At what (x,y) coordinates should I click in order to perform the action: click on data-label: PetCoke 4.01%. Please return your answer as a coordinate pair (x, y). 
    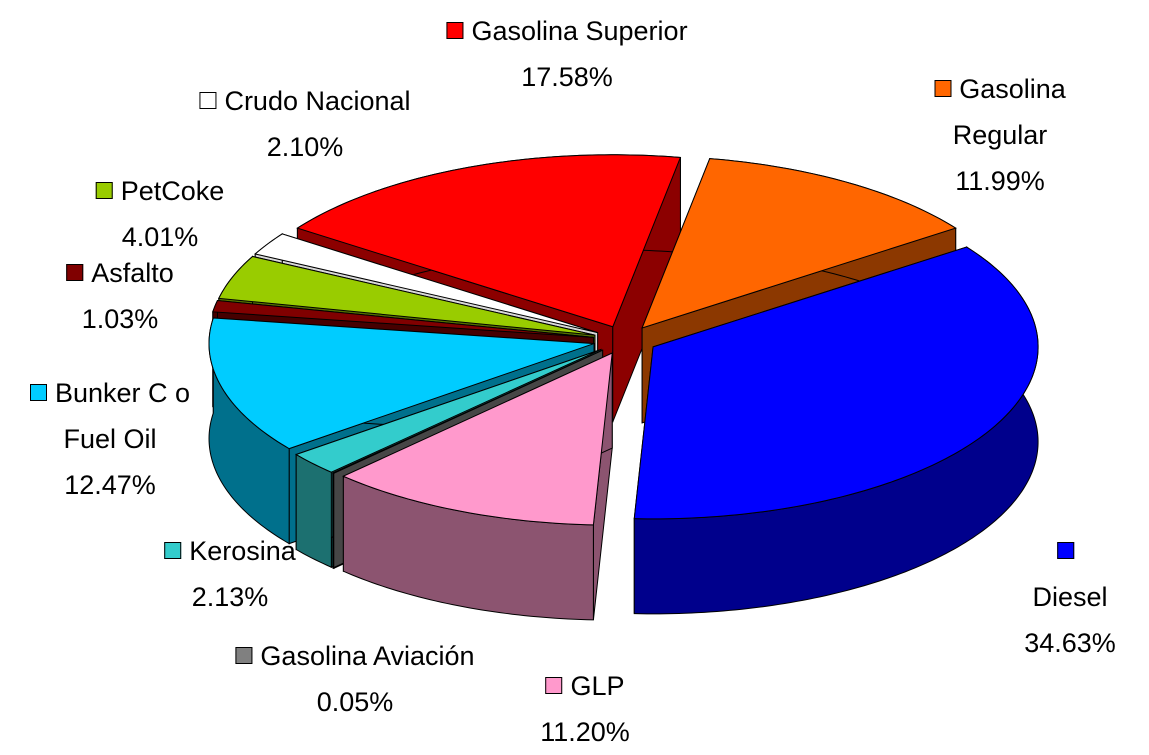
    Looking at the image, I should click on (160, 214).